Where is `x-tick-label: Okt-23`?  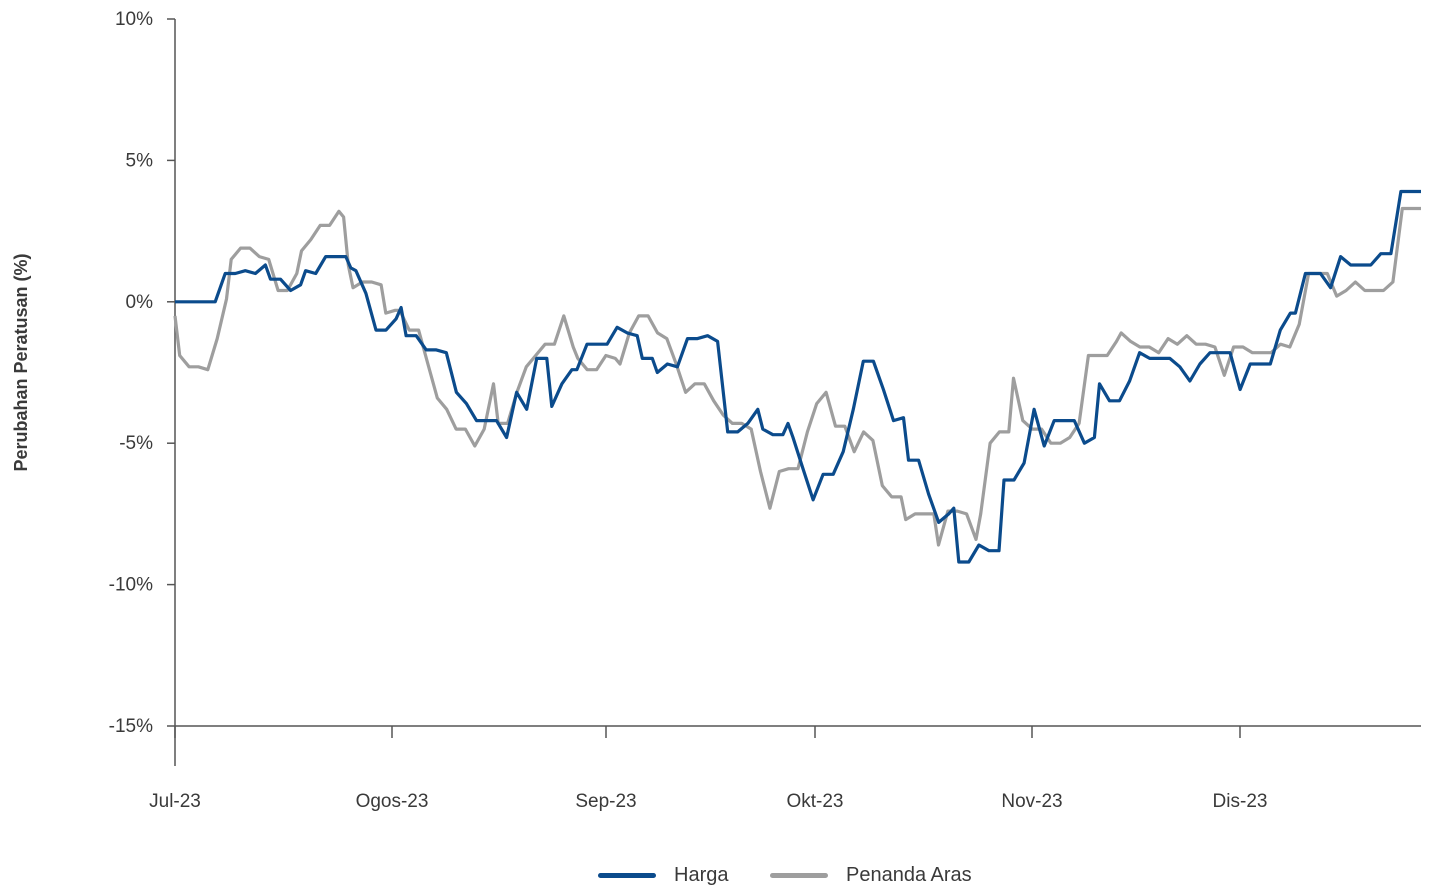
x-tick-label: Okt-23 is located at coordinates (814, 801).